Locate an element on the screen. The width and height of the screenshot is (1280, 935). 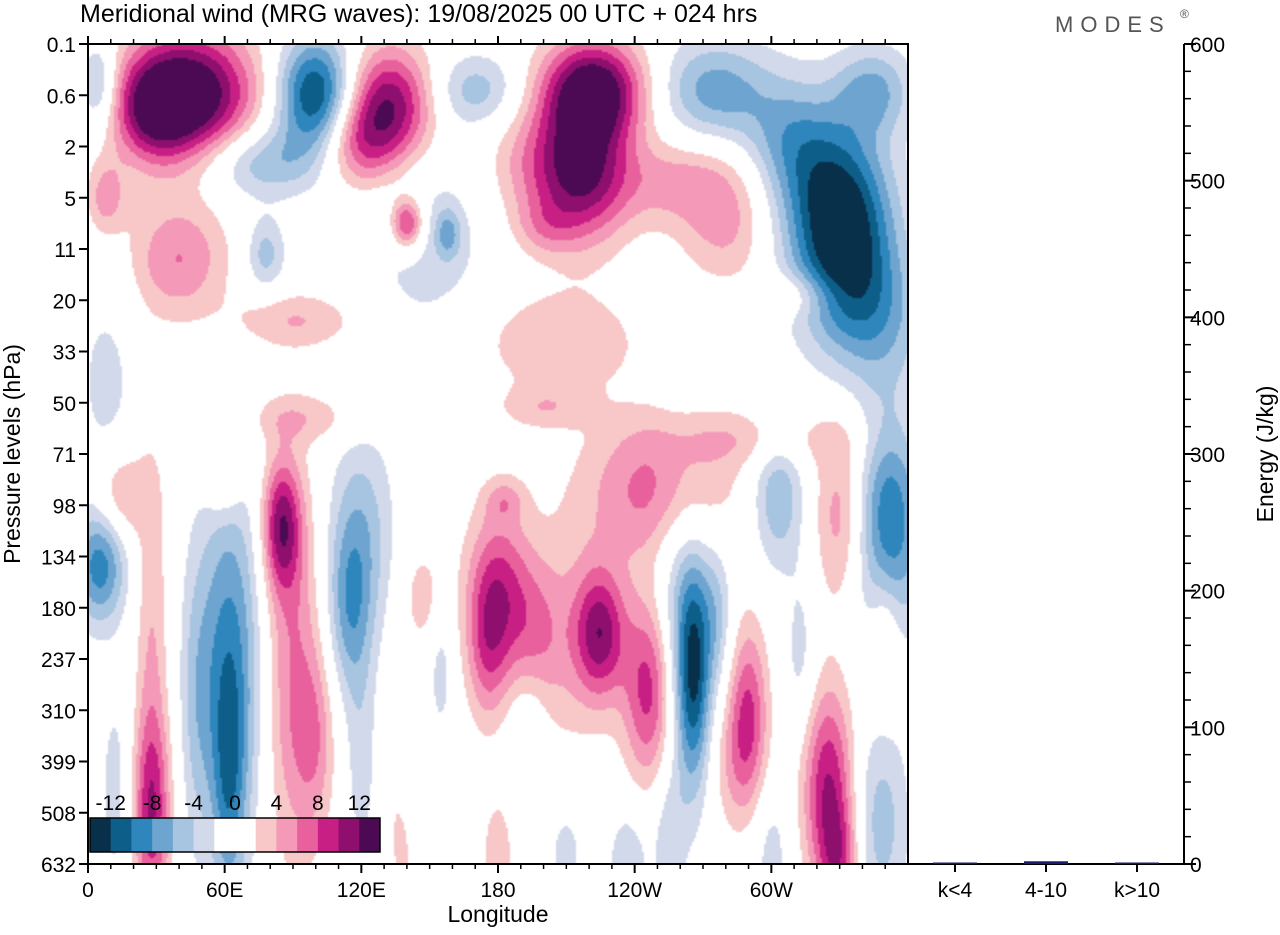
energy-category-label: k>10 is located at coordinates (1137, 890).